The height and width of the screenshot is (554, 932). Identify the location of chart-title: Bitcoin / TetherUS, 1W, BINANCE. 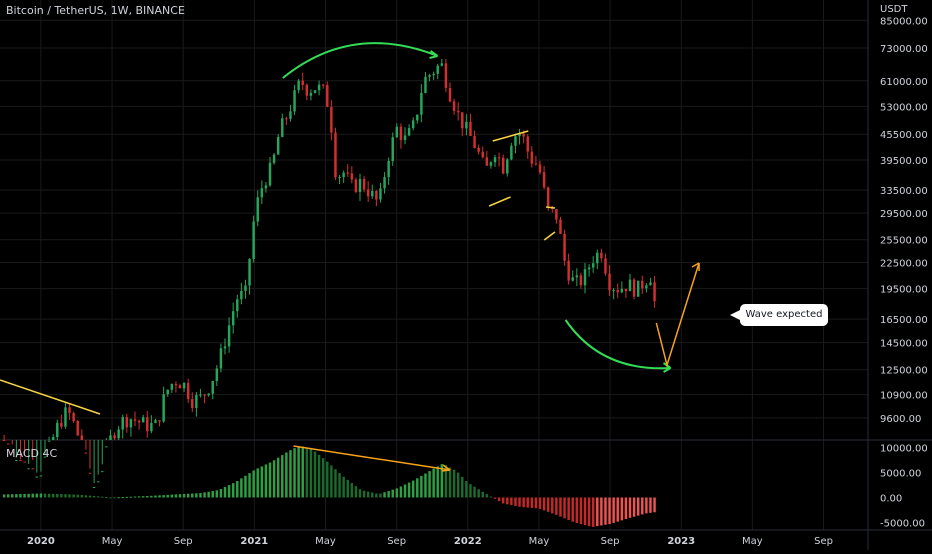
(95, 10).